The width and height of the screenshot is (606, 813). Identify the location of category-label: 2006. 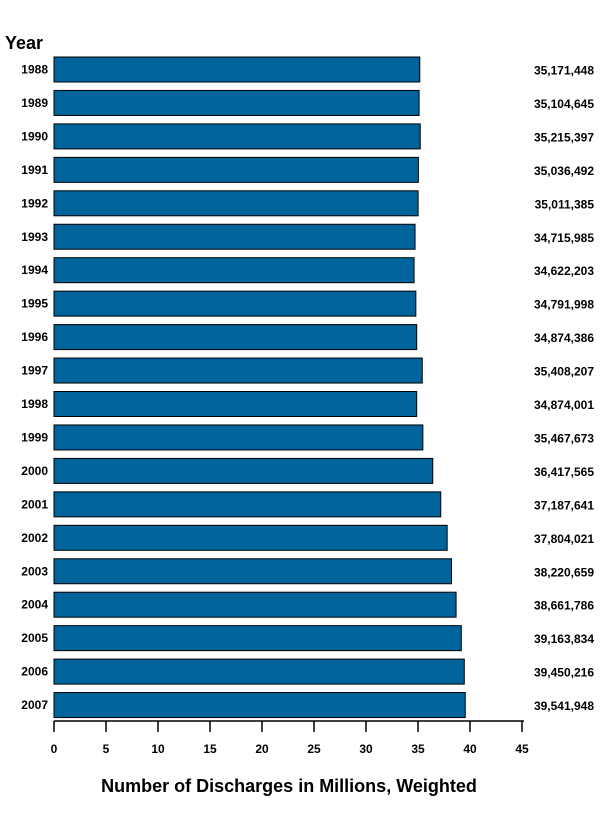
(34, 672).